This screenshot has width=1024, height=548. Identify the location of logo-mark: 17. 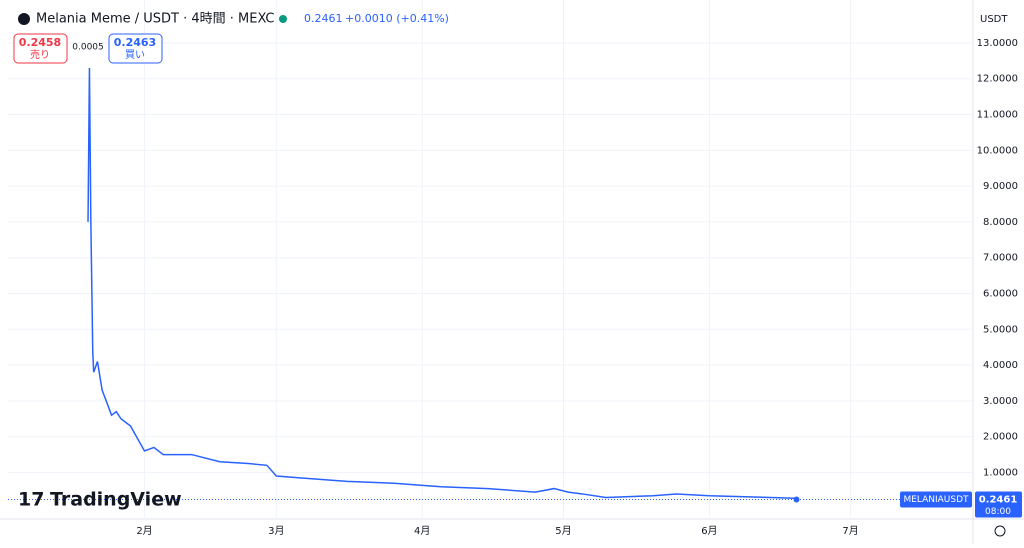
(31, 500).